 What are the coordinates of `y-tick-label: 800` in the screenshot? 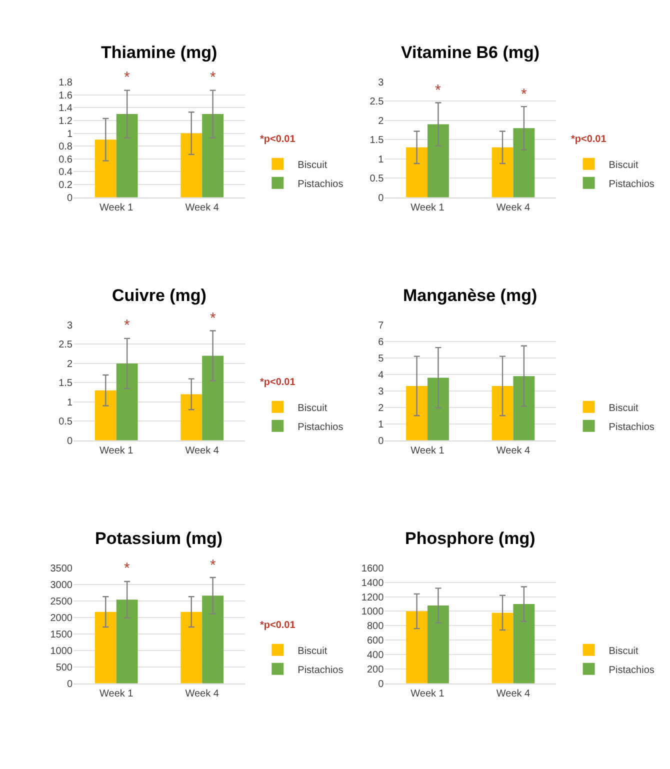 It's located at (375, 626).